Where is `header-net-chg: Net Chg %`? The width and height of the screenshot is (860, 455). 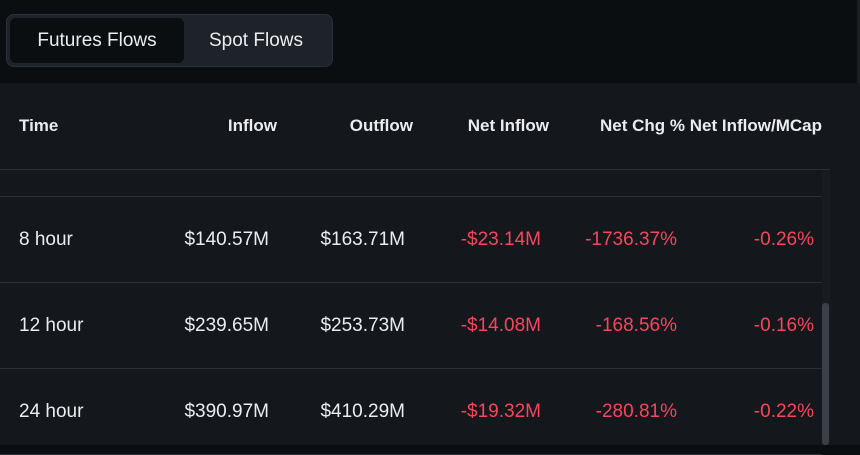 header-net-chg: Net Chg % is located at coordinates (642, 125).